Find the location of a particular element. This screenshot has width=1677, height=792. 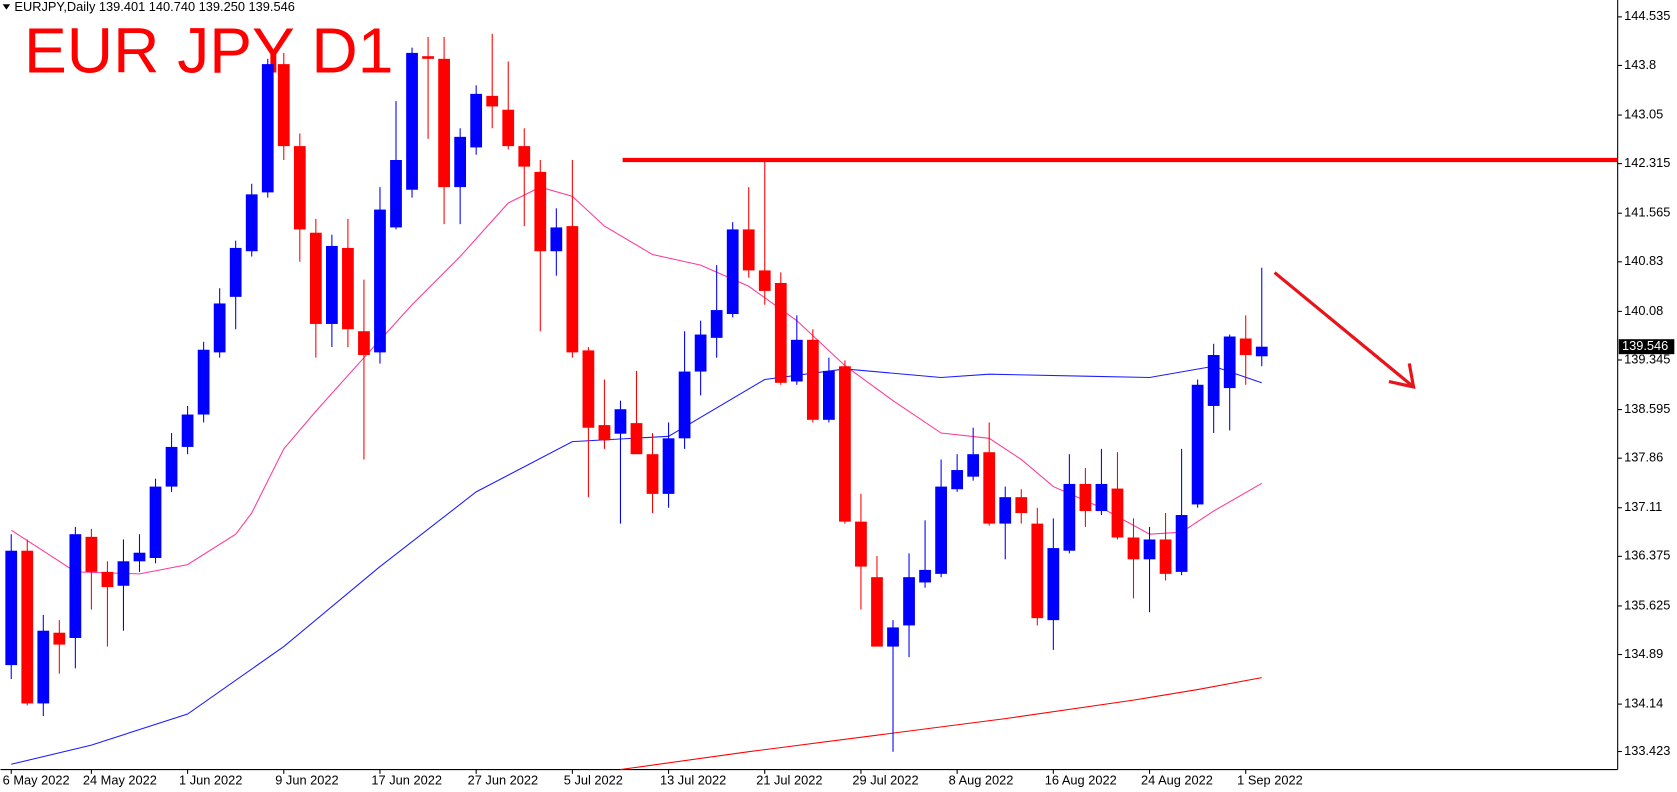

x-tick-label: 17 Jun 2022 is located at coordinates (406, 780).